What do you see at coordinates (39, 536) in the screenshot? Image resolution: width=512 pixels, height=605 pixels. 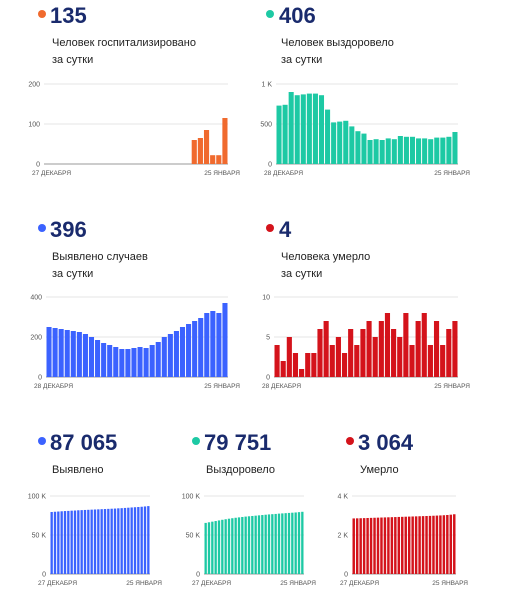 I see `y-tick-label: 50 K` at bounding box center [39, 536].